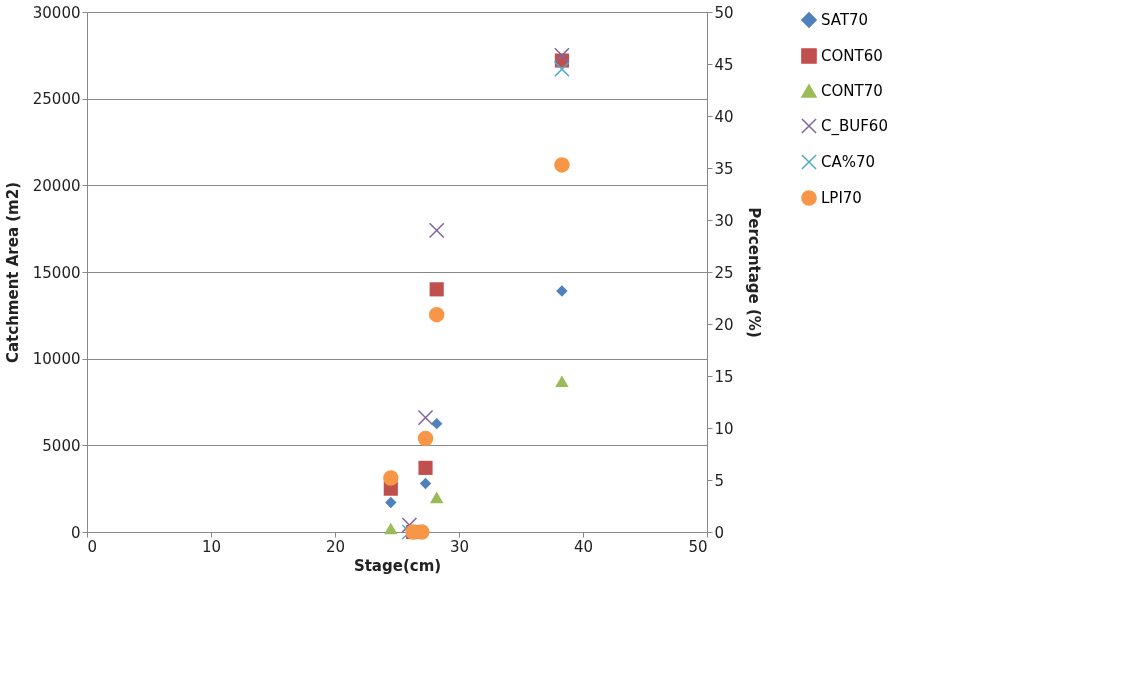 The height and width of the screenshot is (694, 1121). Describe the element at coordinates (753, 272) in the screenshot. I see `y2-axis-title: Percentage (%)` at that location.